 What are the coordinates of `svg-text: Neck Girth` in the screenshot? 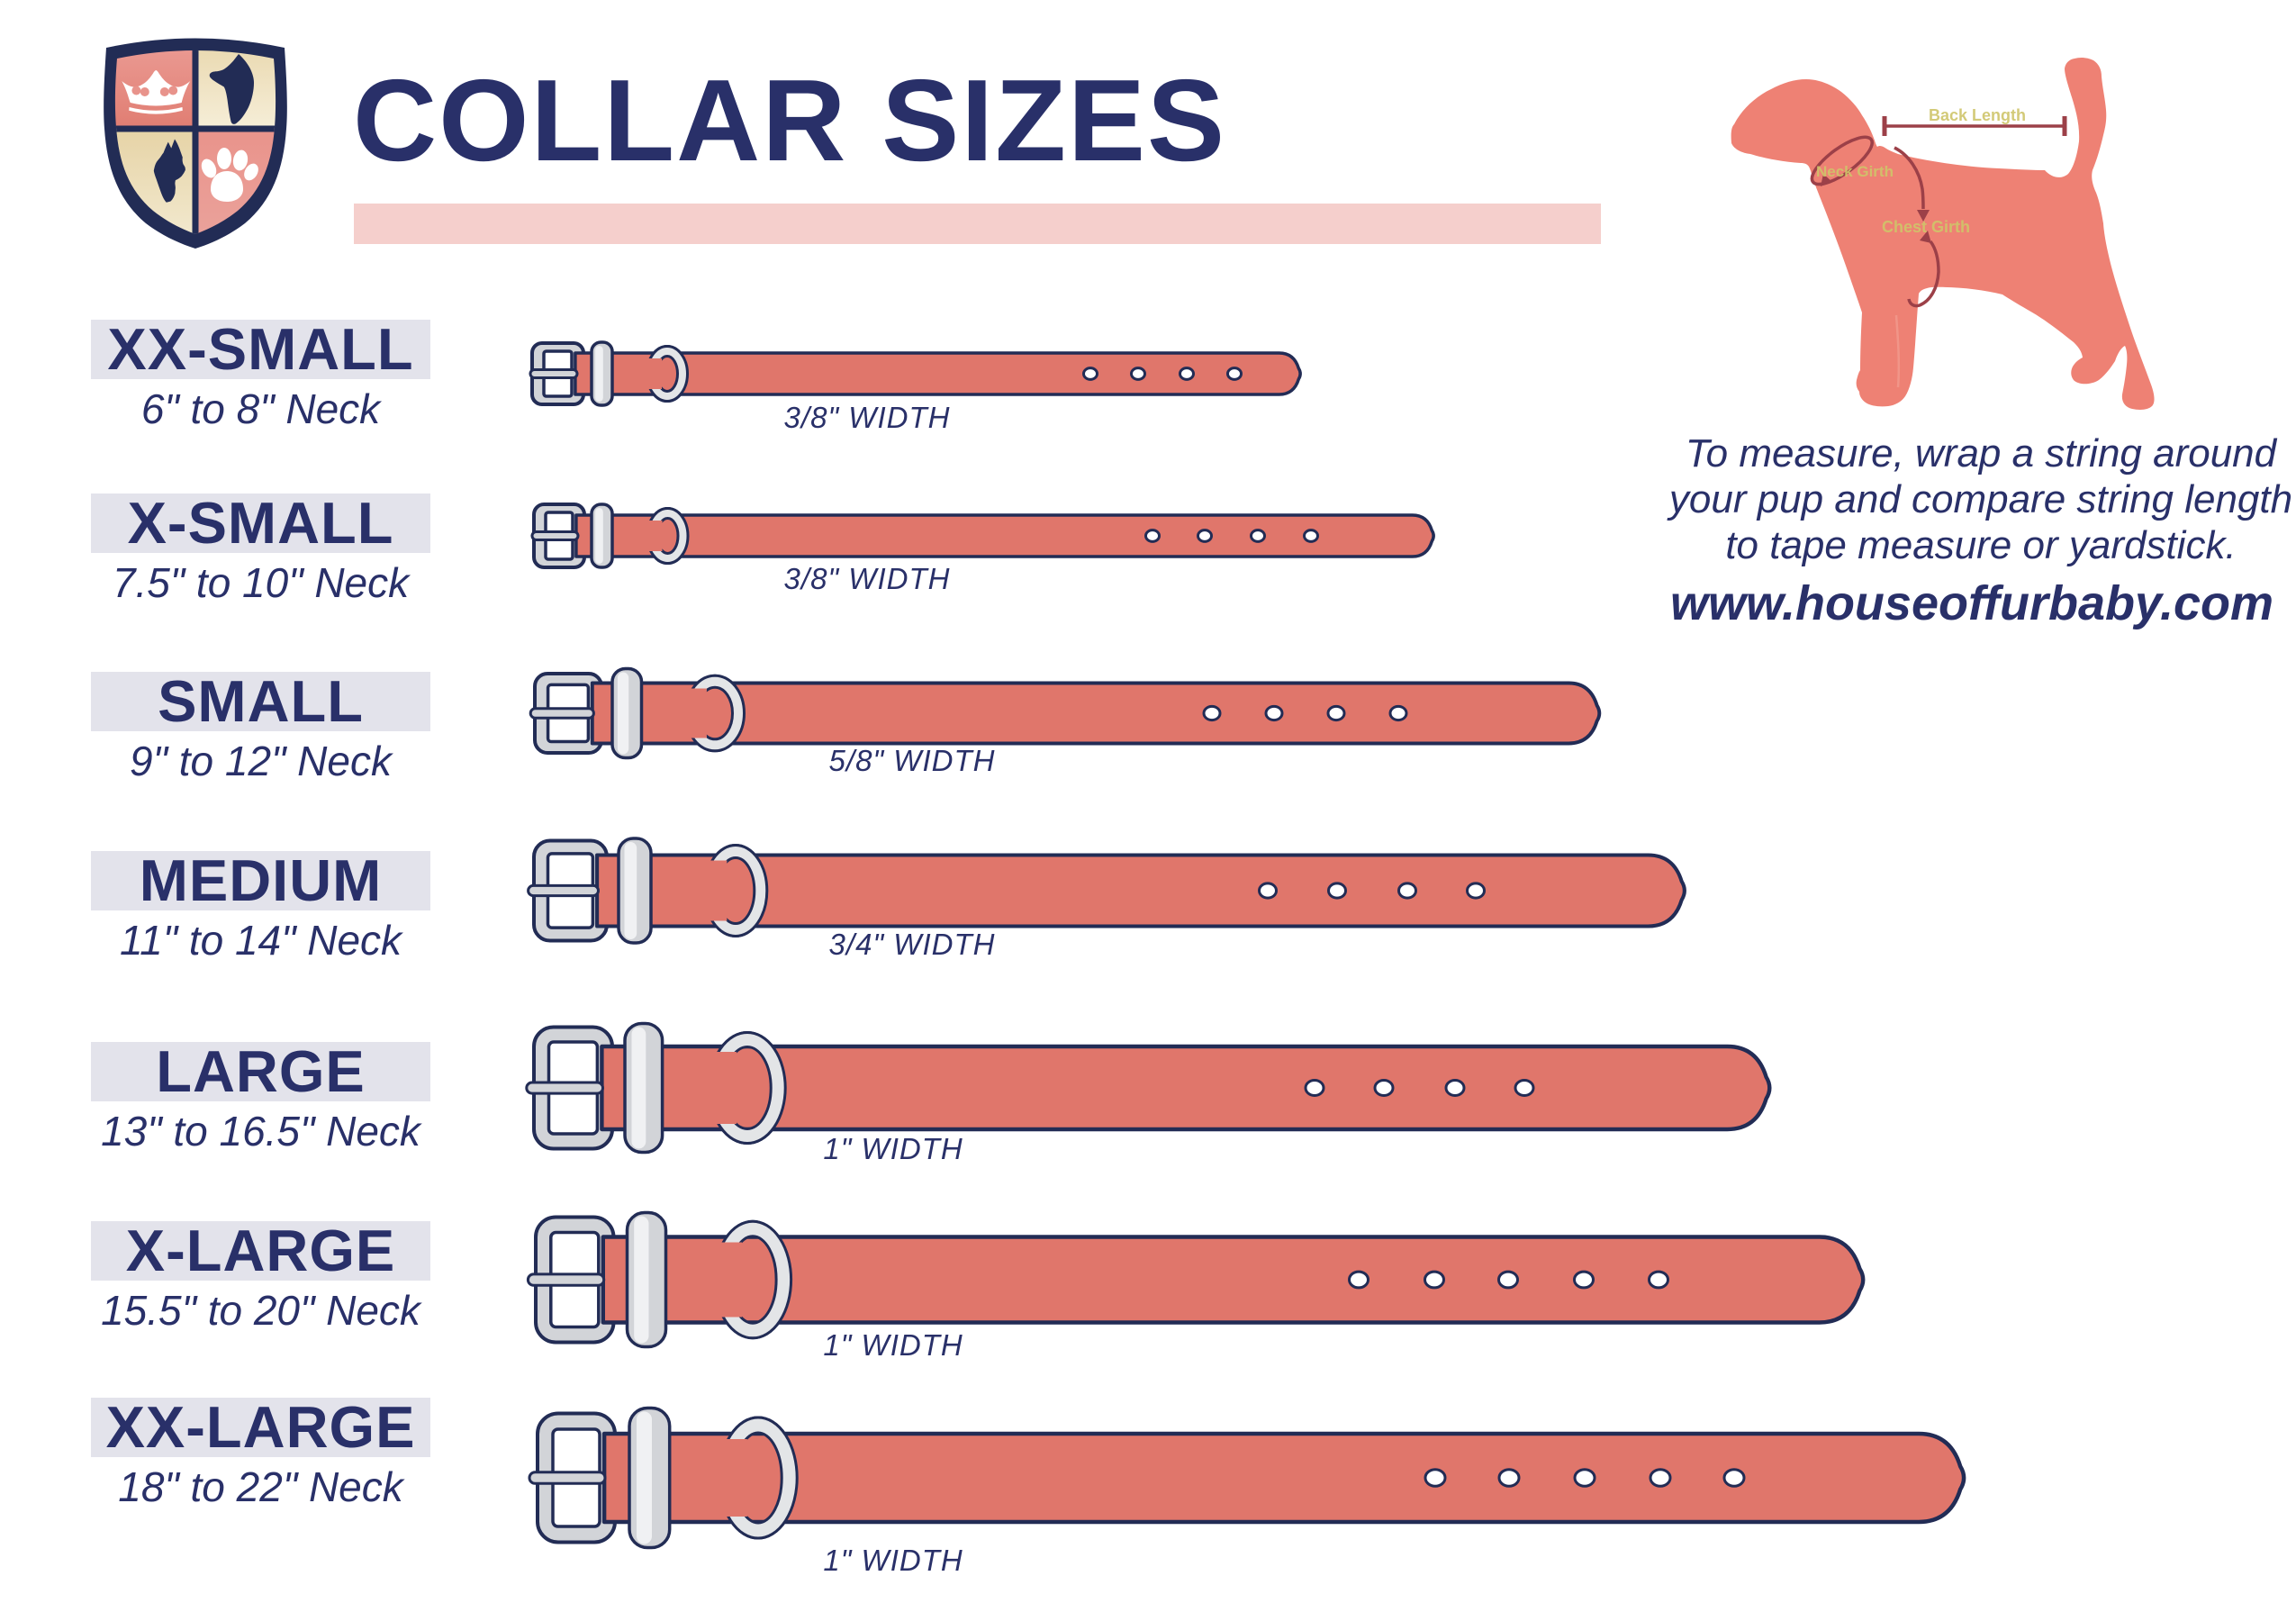 It's located at (1855, 171).